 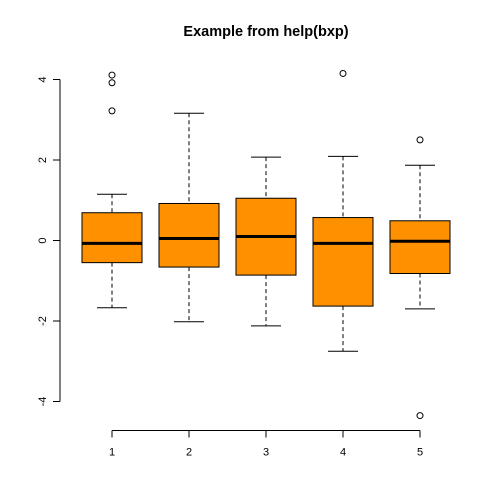 What do you see at coordinates (343, 453) in the screenshot?
I see `x-tick-label: 4` at bounding box center [343, 453].